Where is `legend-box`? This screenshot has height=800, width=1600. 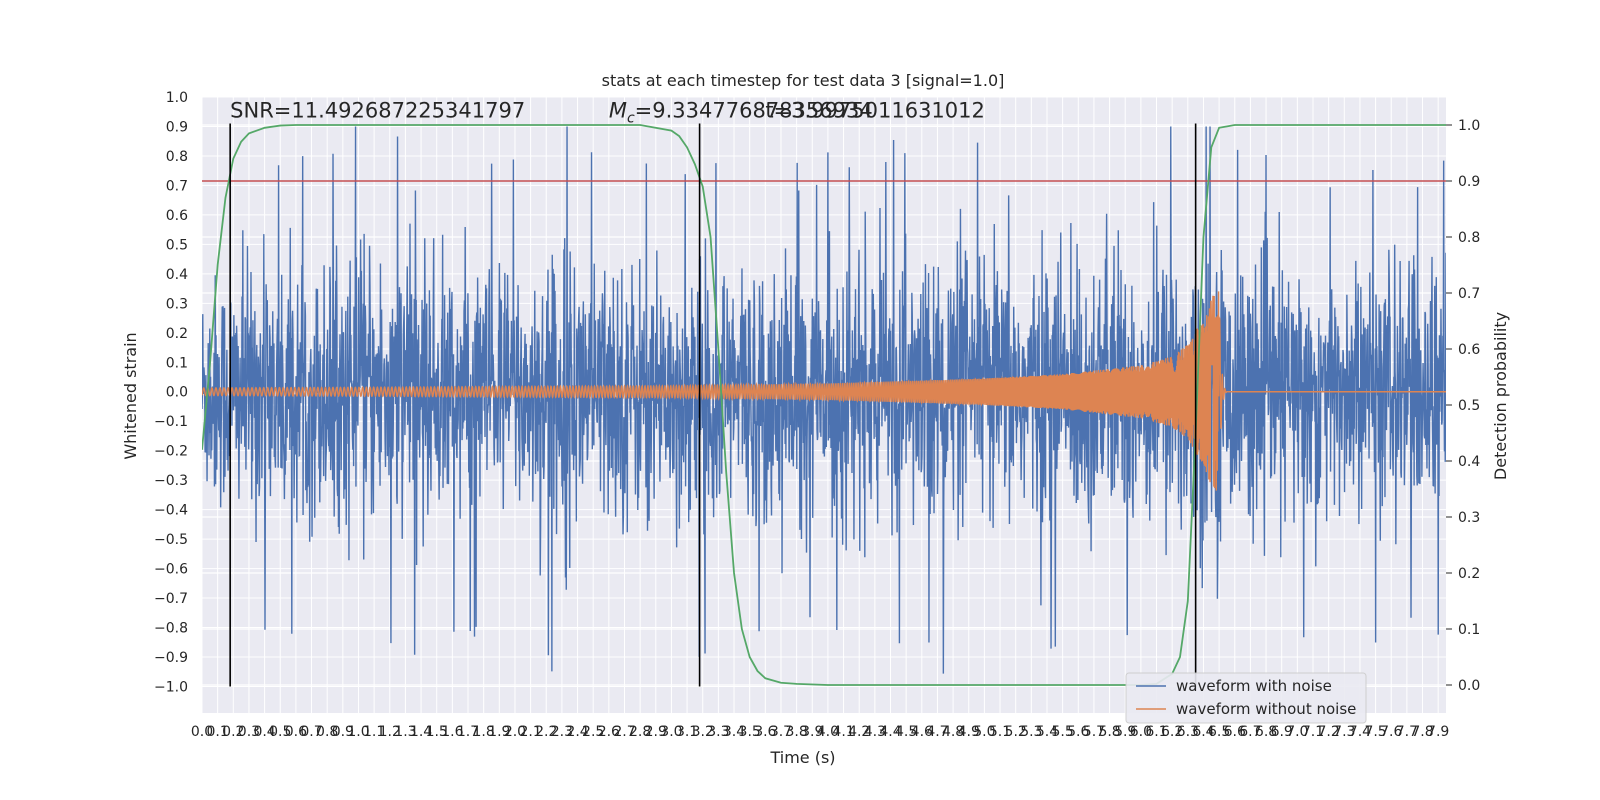
legend-box is located at coordinates (1246, 698).